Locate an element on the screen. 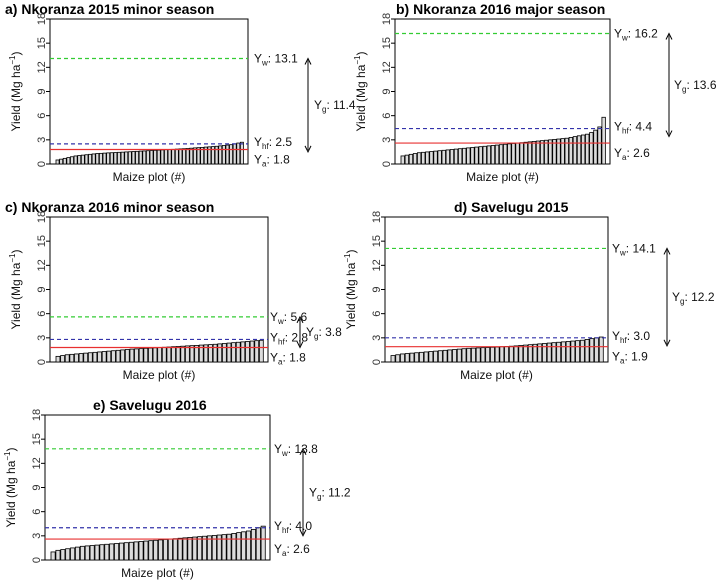 The image size is (720, 587). yhf-label: Yhf: 2.8 is located at coordinates (289, 338).